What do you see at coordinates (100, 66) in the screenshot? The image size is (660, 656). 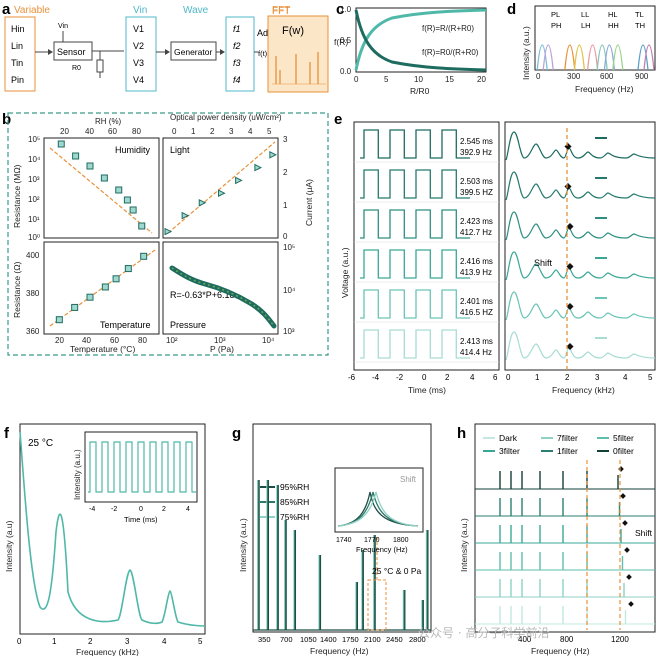 I see `a-resistor` at bounding box center [100, 66].